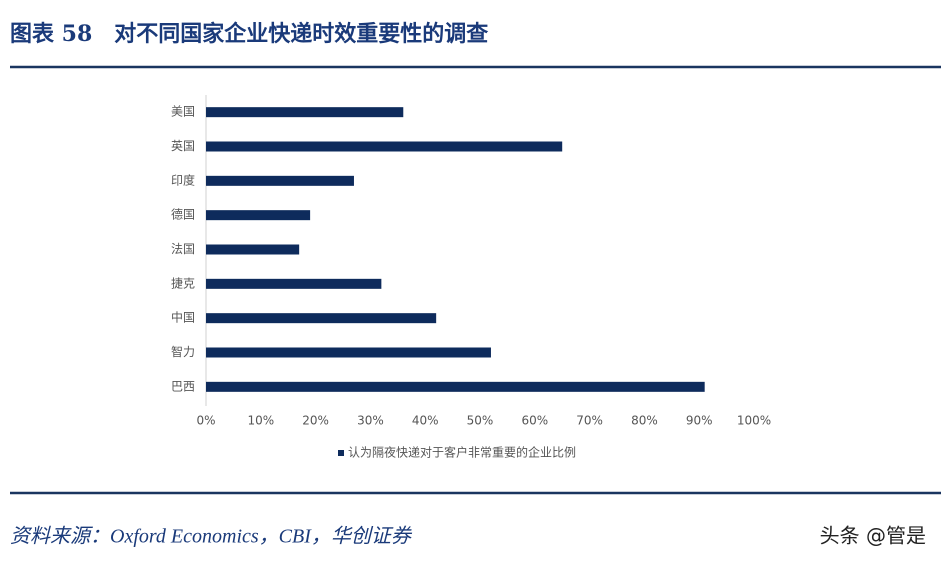  Describe the element at coordinates (183, 283) in the screenshot. I see `y-tick-label: 捷克` at that location.